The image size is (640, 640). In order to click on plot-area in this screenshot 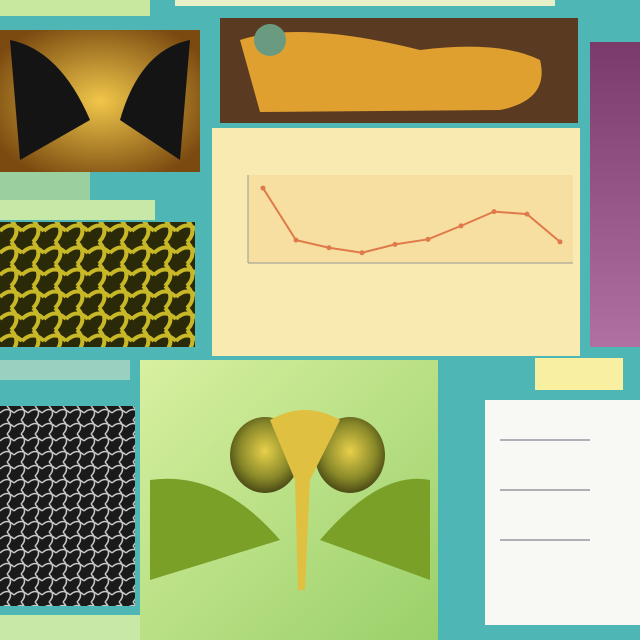, I will do `click(410, 219)`.